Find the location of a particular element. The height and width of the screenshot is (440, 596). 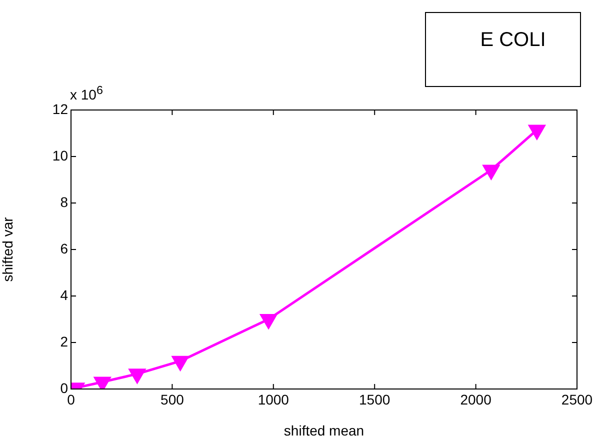

y-tick-label: 2 is located at coordinates (64, 341).